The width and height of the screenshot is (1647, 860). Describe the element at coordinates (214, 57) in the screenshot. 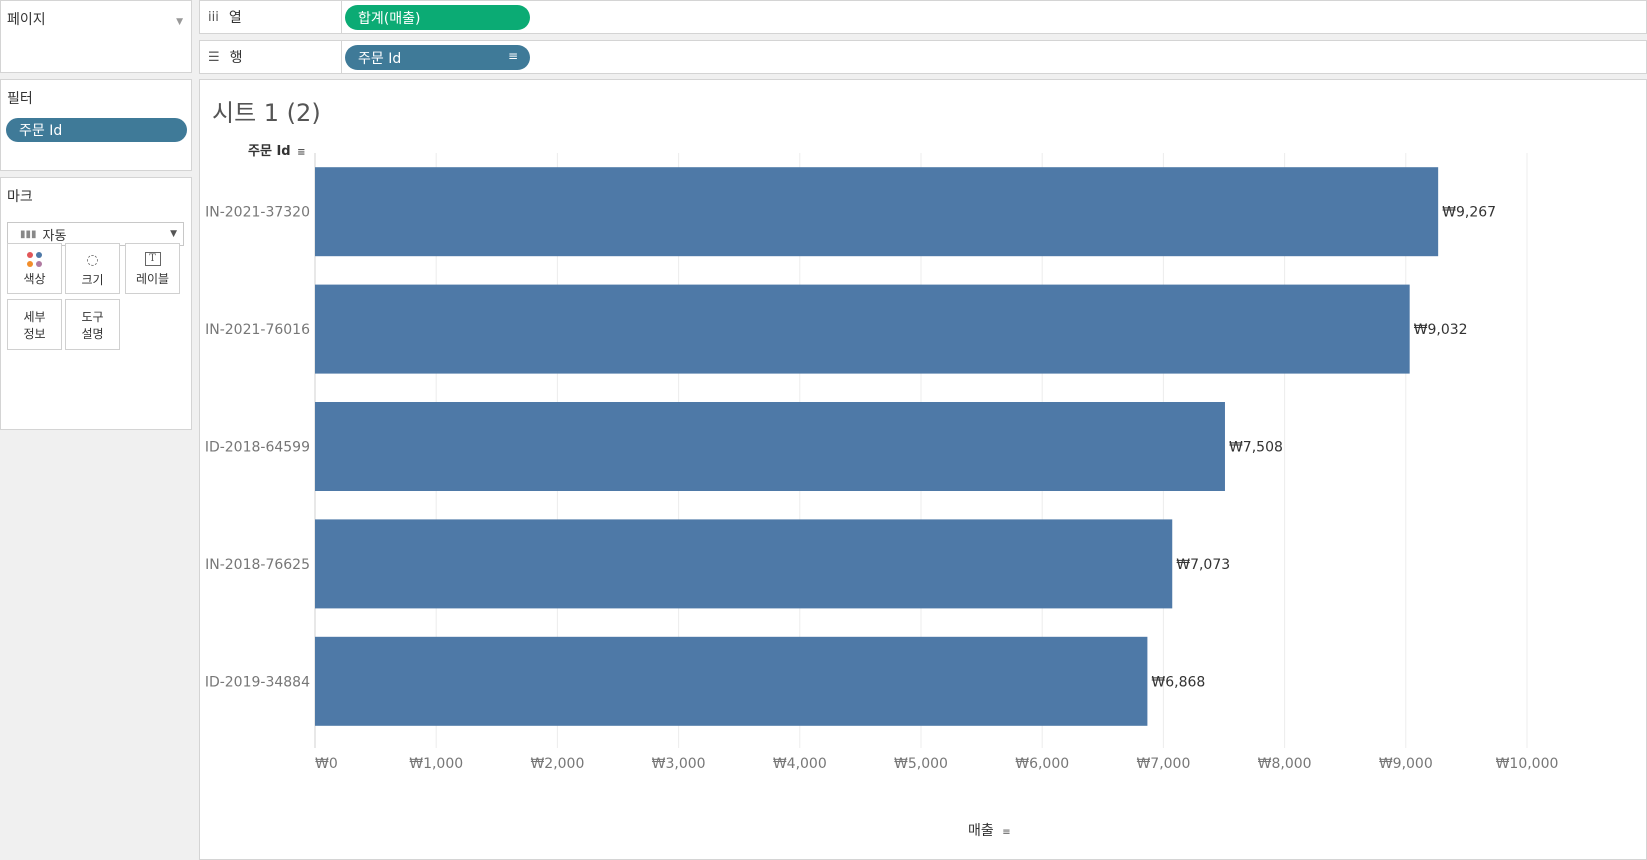

I see `rows-icon: ☰` at that location.